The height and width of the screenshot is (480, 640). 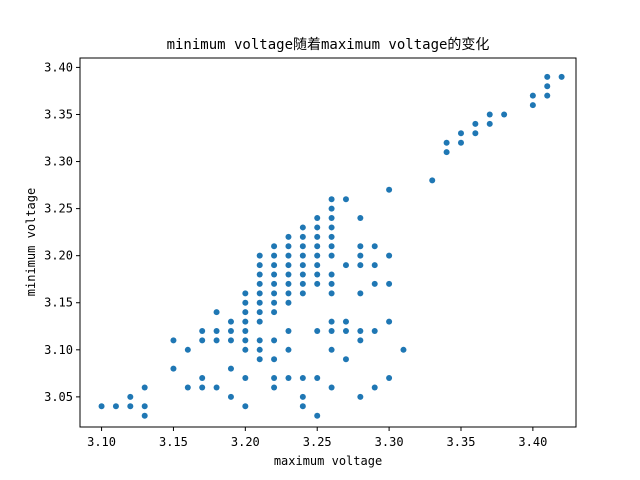 What do you see at coordinates (58, 209) in the screenshot?
I see `y-tick-label: 3.25` at bounding box center [58, 209].